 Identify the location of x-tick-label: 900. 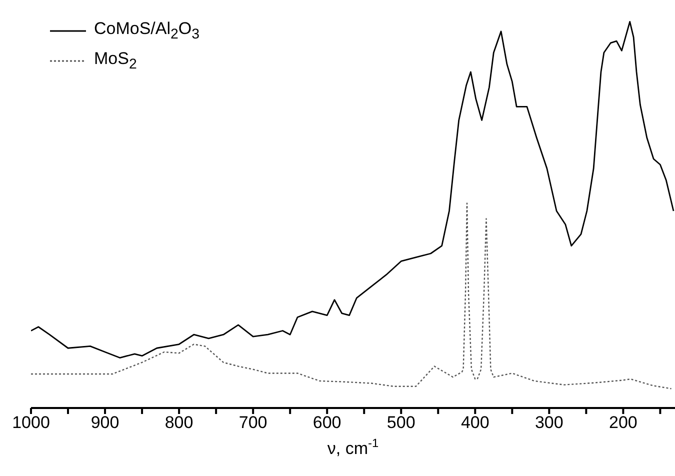
(105, 422).